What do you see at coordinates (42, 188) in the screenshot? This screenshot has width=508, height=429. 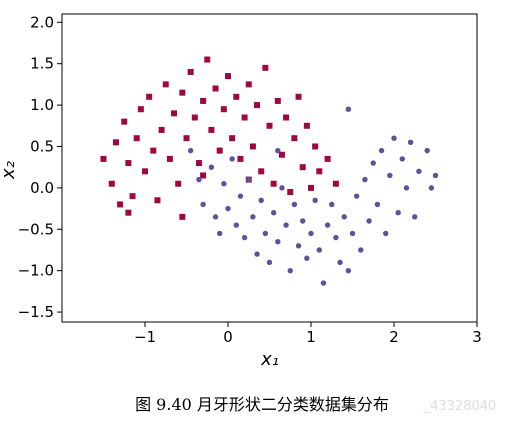 I see `y-tick-label: 0.0` at bounding box center [42, 188].